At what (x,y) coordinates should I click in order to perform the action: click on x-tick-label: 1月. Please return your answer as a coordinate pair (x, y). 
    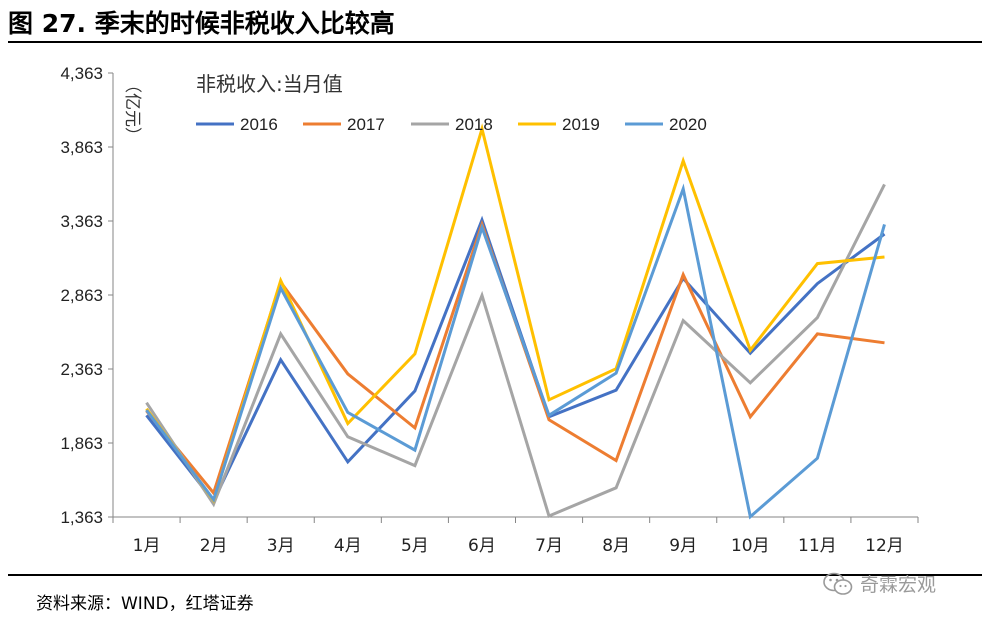
    Looking at the image, I should click on (147, 546).